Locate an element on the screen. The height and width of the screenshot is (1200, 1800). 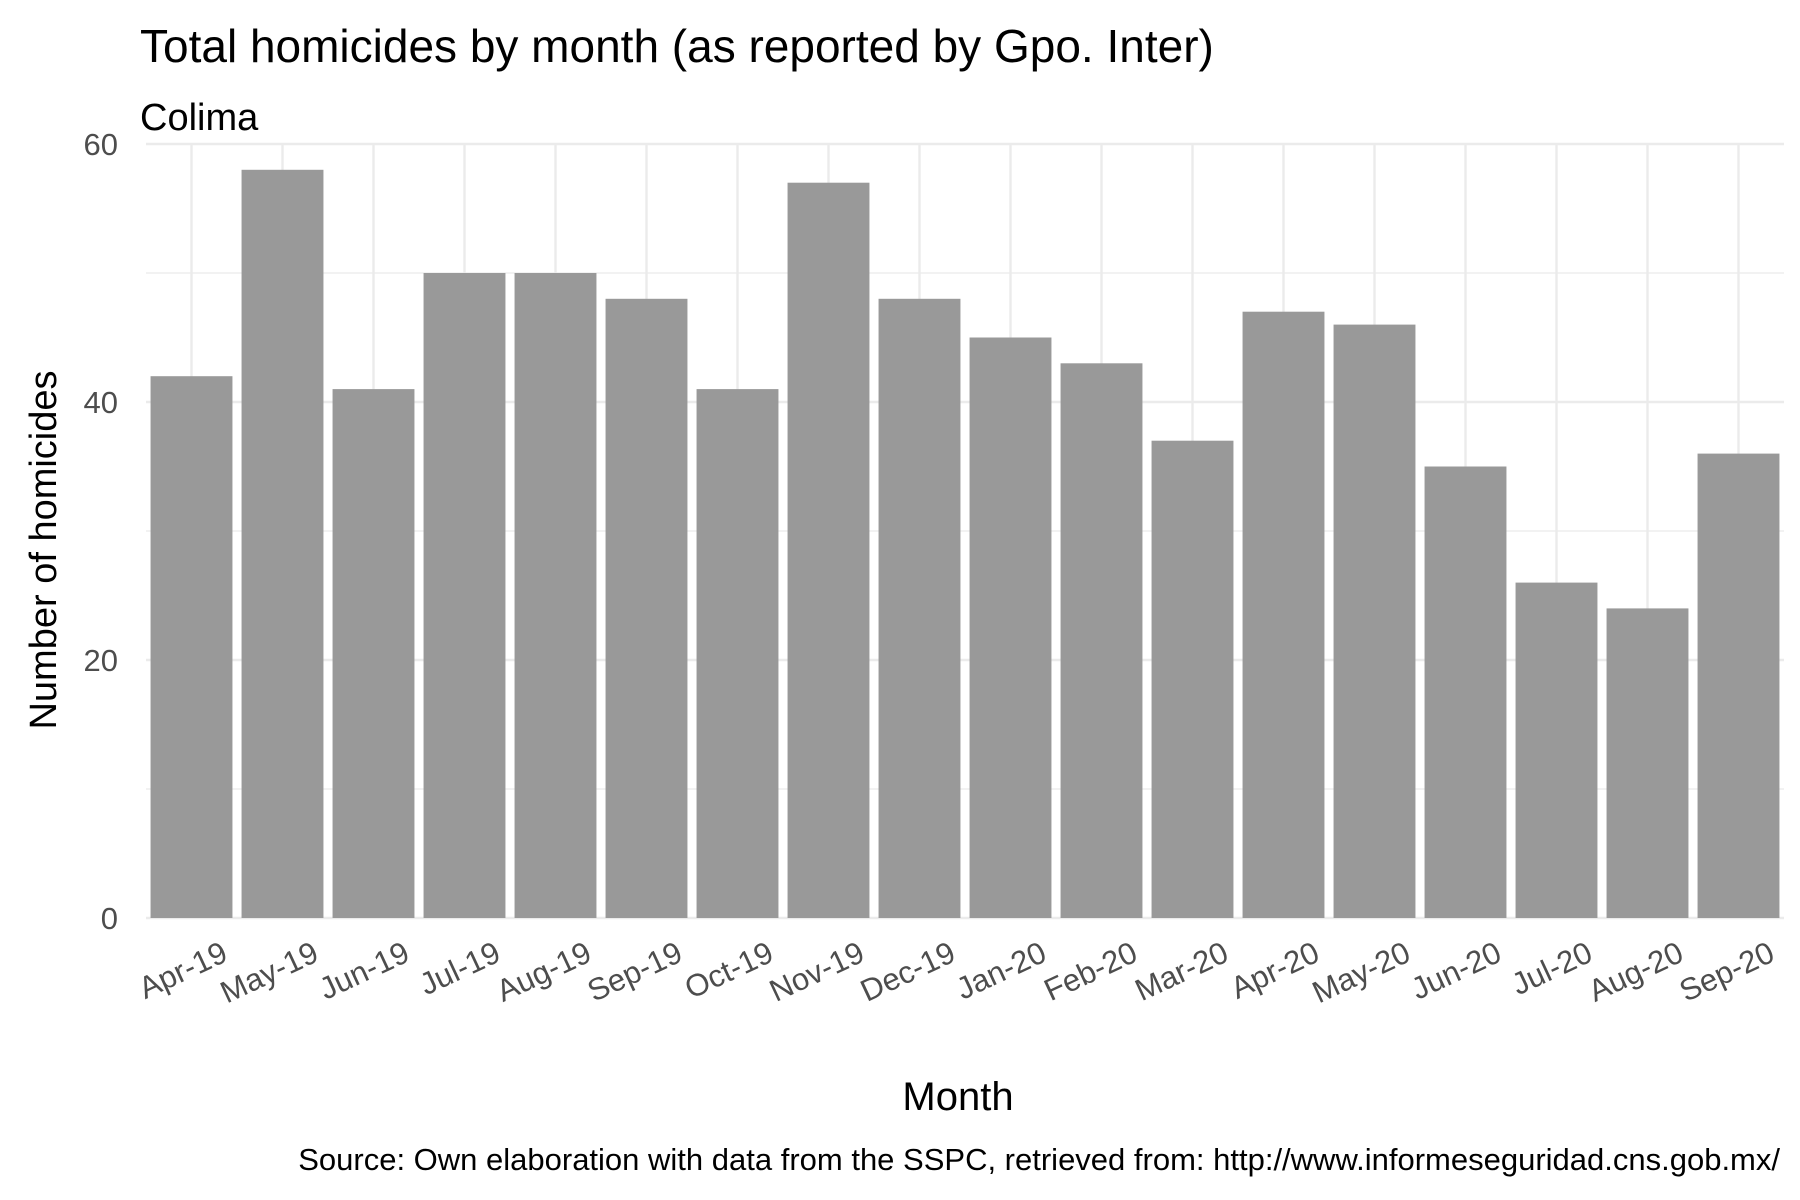
x-tick-label: Nov-19 is located at coordinates (816, 972).